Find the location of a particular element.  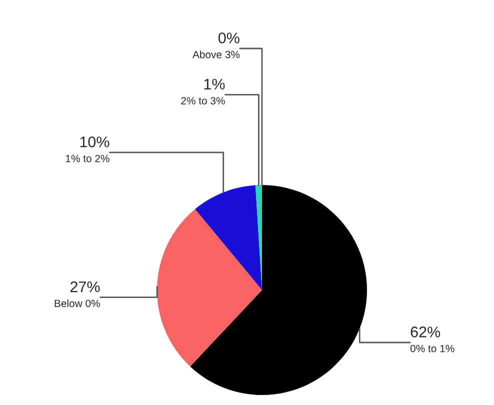

data-label: 1% is located at coordinates (214, 84).